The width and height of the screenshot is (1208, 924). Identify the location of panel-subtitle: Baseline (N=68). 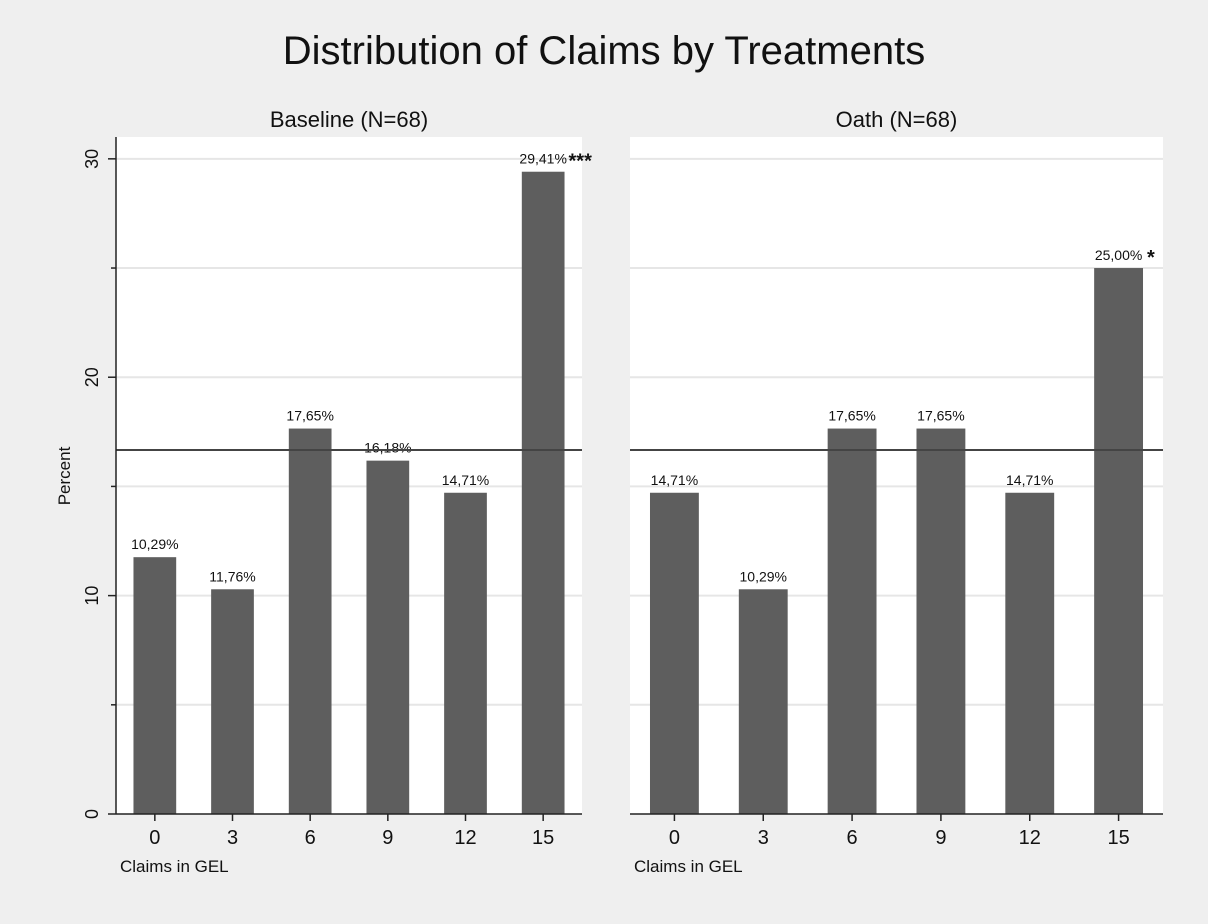
(349, 119).